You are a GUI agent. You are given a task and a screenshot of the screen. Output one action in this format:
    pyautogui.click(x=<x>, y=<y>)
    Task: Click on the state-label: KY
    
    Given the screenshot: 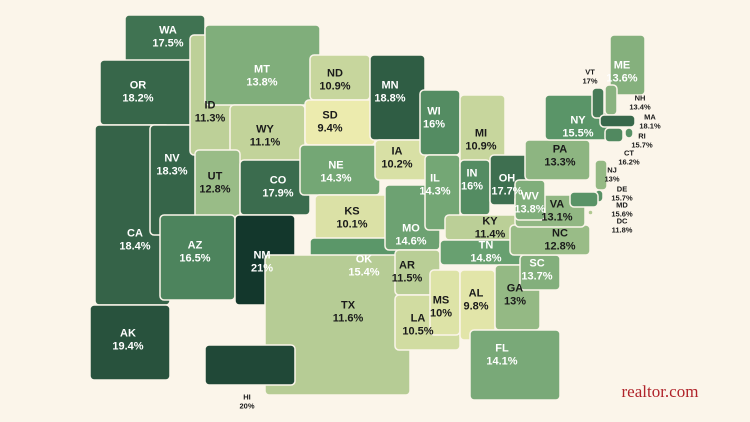 What is the action you would take?
    pyautogui.click(x=490, y=221)
    